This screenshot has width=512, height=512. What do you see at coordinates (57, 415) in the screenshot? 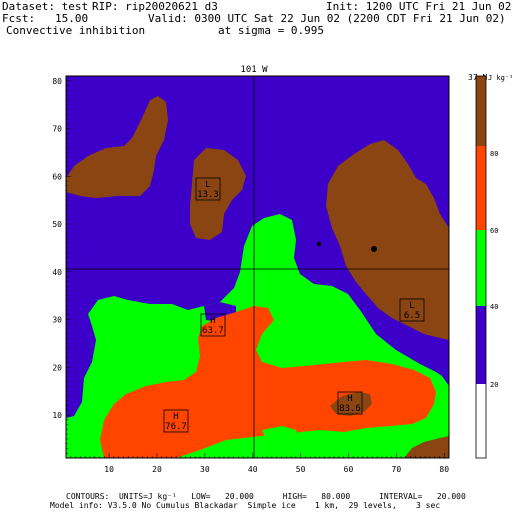
I see `y-tick-label: 10` at bounding box center [57, 415].